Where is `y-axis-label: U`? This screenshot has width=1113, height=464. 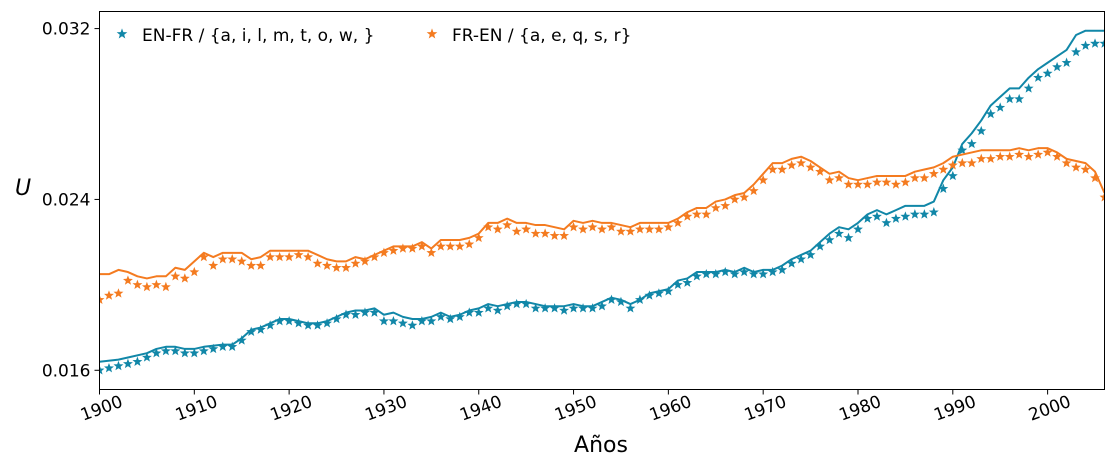
y-axis-label: U is located at coordinates (23, 188).